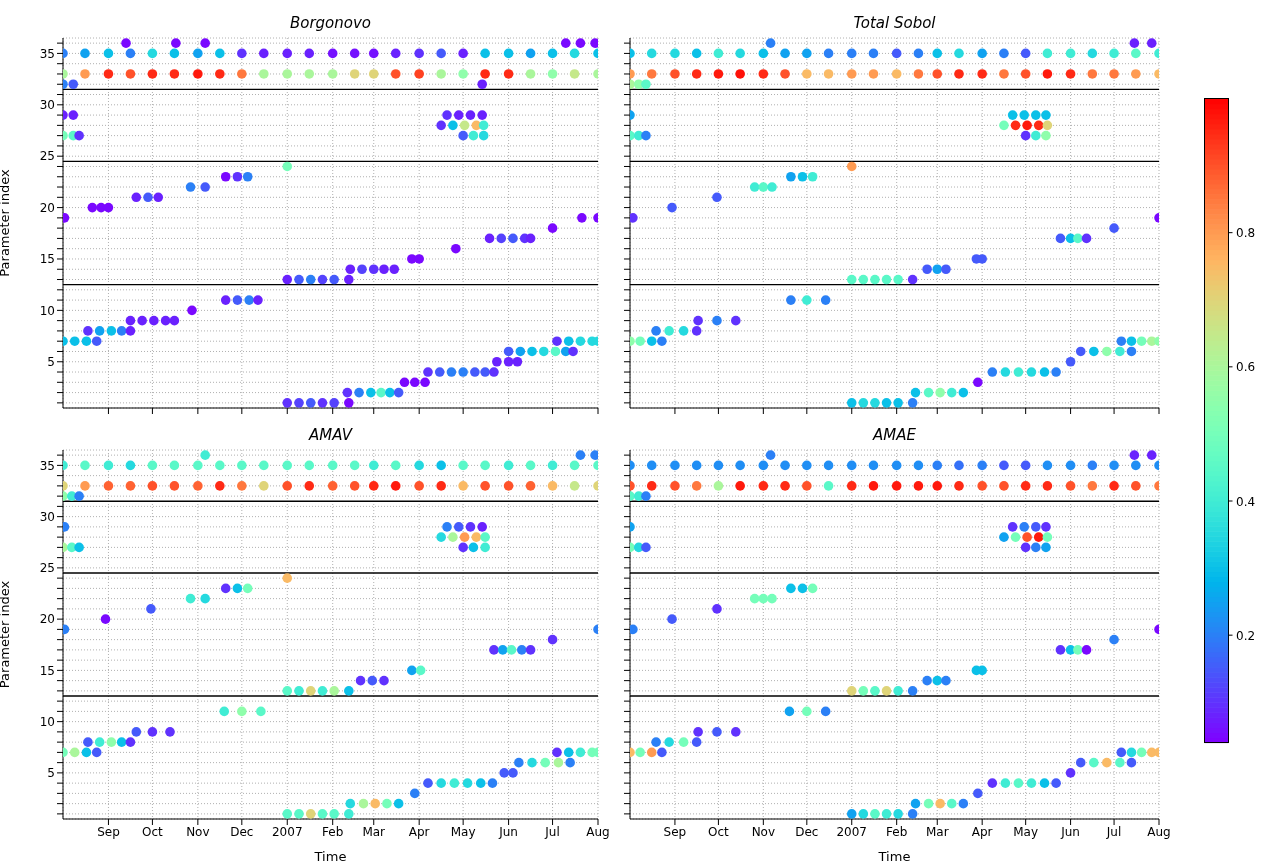 The height and width of the screenshot is (861, 1268). What do you see at coordinates (1246, 233) in the screenshot?
I see `color-bar-label: 0.8` at bounding box center [1246, 233].